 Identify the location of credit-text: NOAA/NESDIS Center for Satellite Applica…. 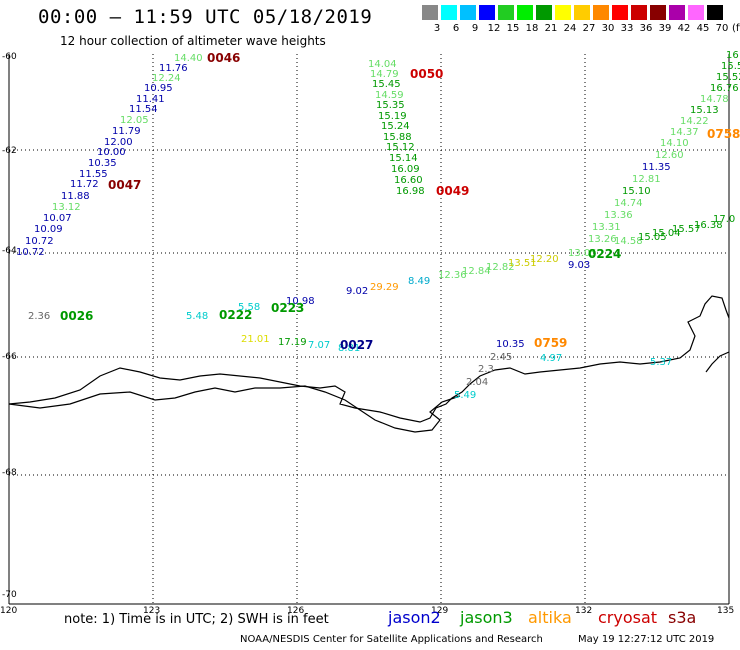
(391, 639).